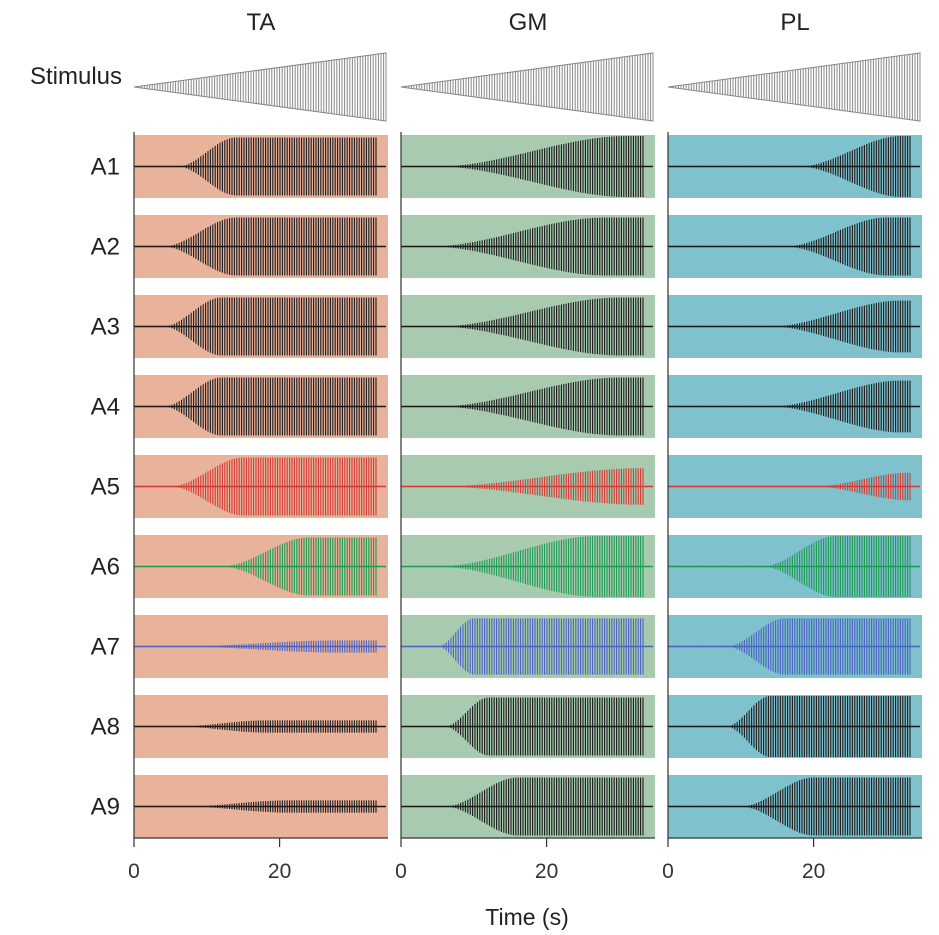  Describe the element at coordinates (134, 871) in the screenshot. I see `x-tick-label-ta-0: 0` at that location.